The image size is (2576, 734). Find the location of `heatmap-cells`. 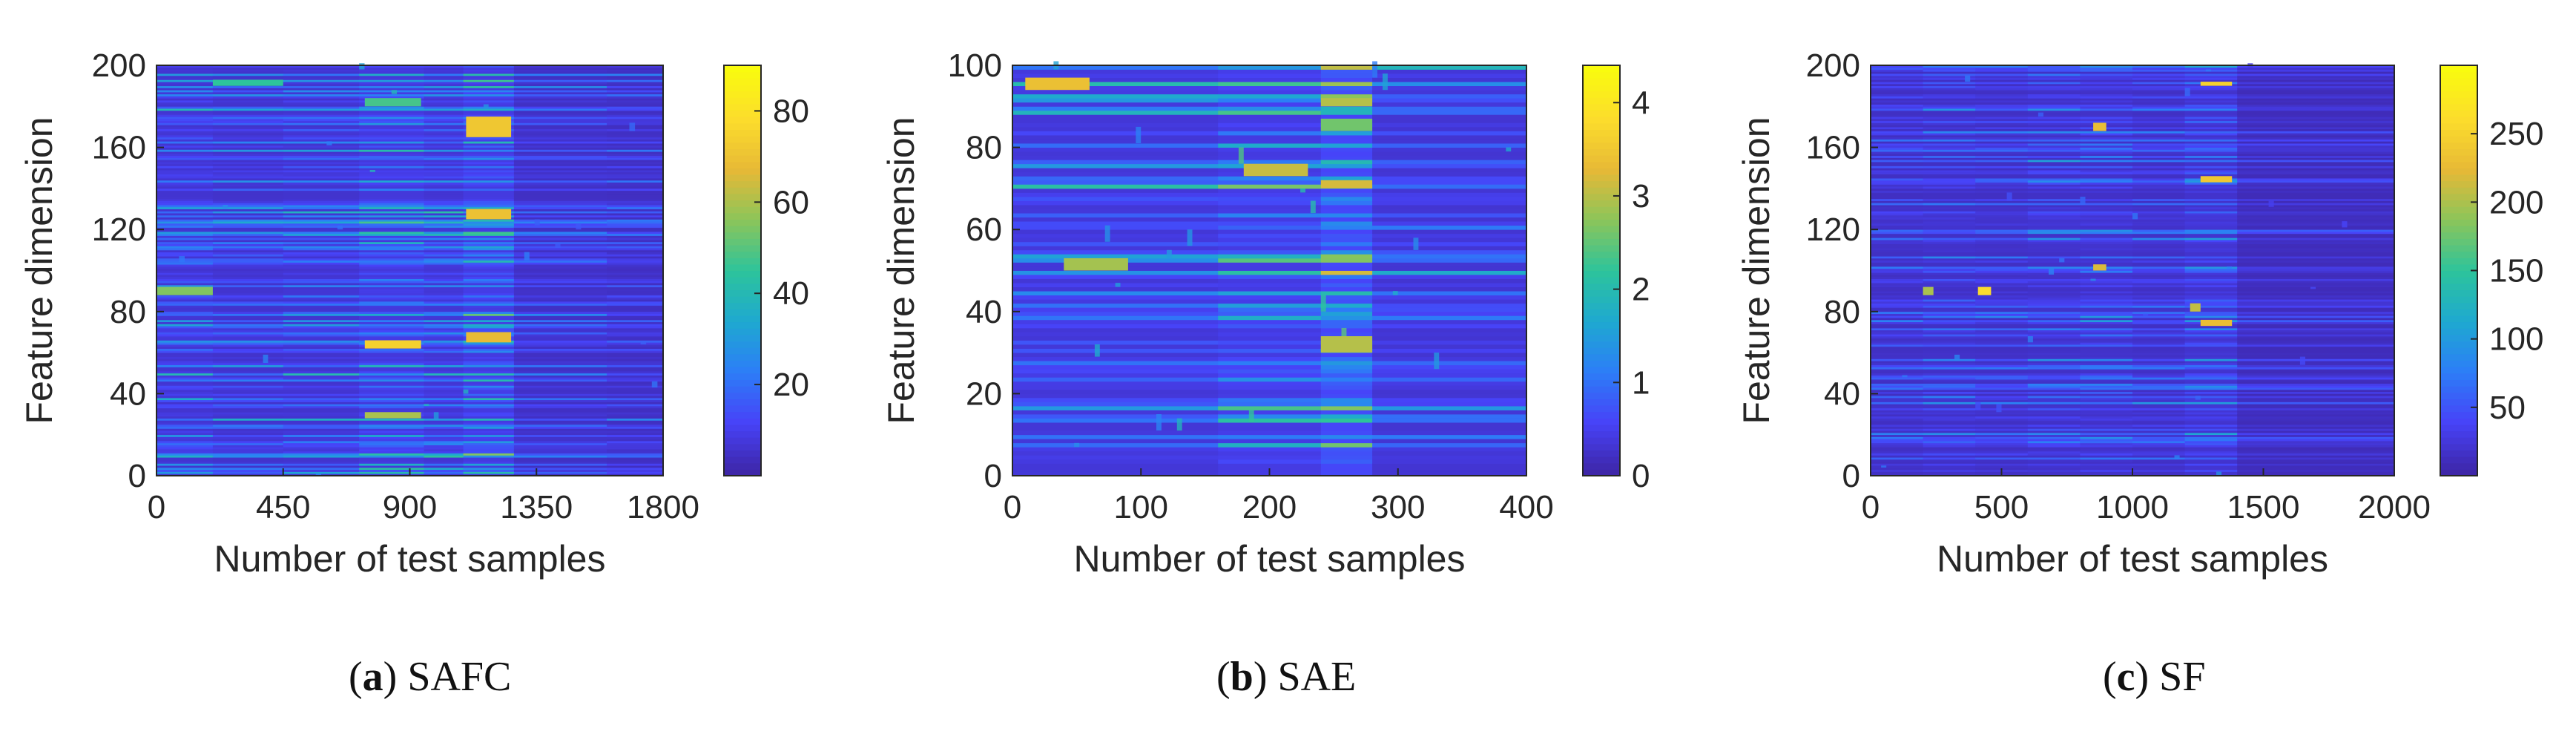

heatmap-cells is located at coordinates (2133, 269).